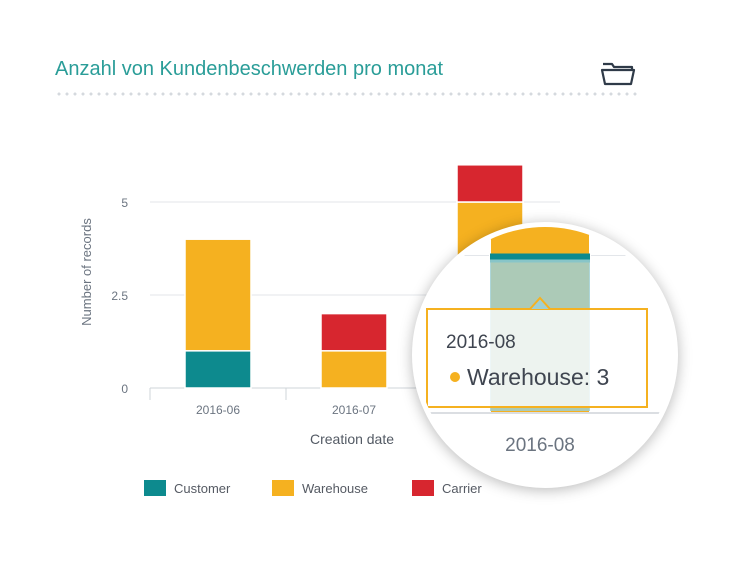 The image size is (730, 577). I want to click on tooltip-box, so click(537, 358).